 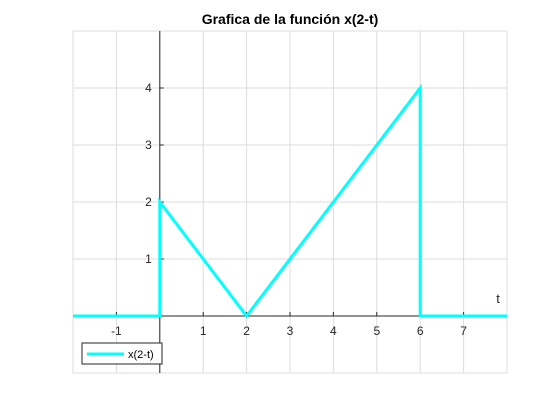 What do you see at coordinates (122, 353) in the screenshot?
I see `legend: x(2-t)` at bounding box center [122, 353].